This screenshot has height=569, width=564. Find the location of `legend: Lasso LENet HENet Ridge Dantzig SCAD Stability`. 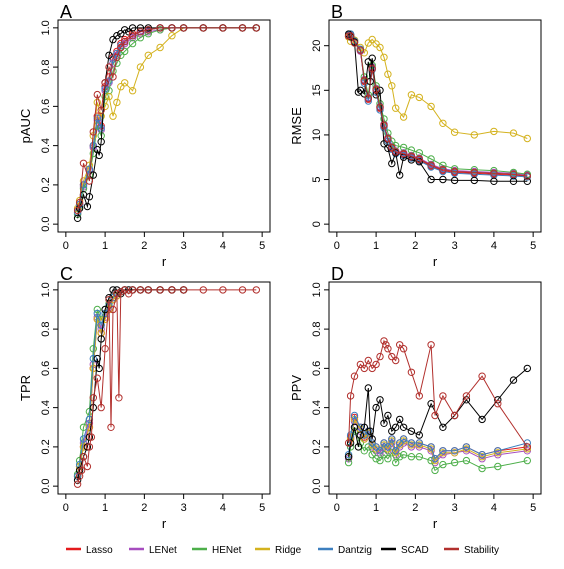

legend: Lasso LENet HENet Ridge Dantzig SCAD Stability is located at coordinates (282, 550).